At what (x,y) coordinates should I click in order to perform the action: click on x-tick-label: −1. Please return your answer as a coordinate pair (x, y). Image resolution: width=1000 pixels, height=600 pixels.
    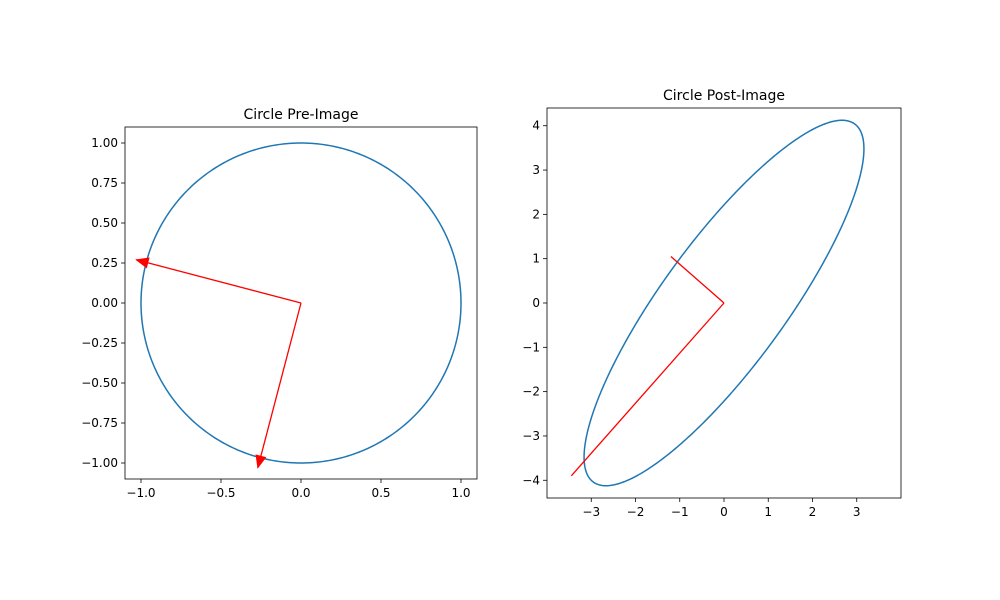
    Looking at the image, I should click on (680, 512).